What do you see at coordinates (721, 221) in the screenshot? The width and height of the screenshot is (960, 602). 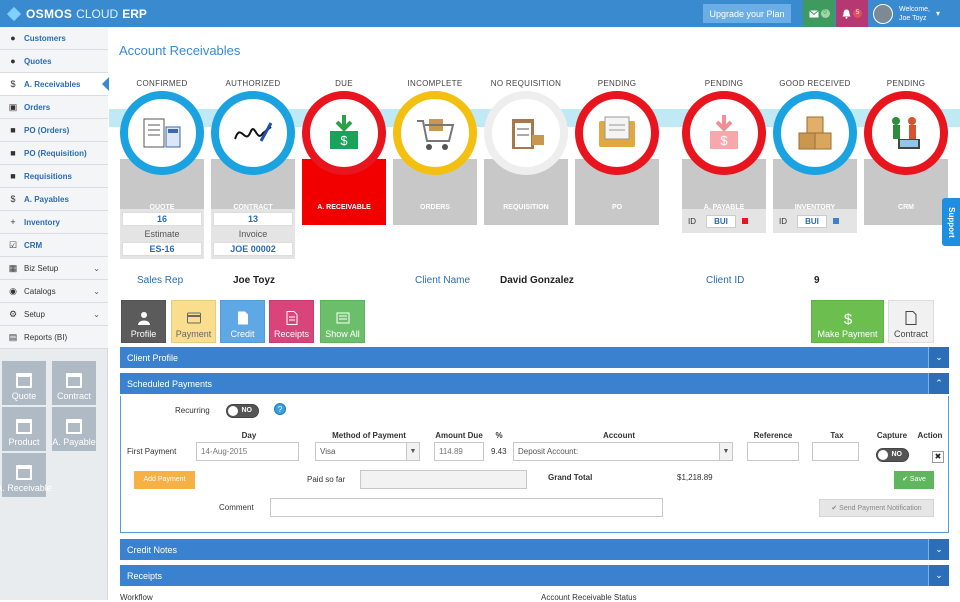 I see `payable-id-value: BUI` at bounding box center [721, 221].